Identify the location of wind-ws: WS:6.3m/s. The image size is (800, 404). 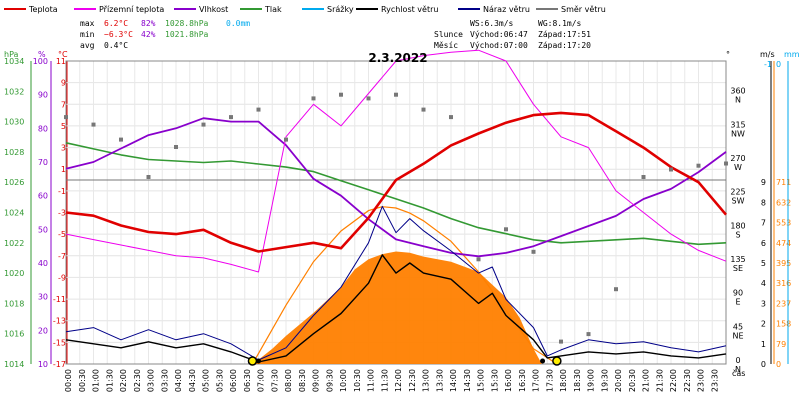
(492, 23).